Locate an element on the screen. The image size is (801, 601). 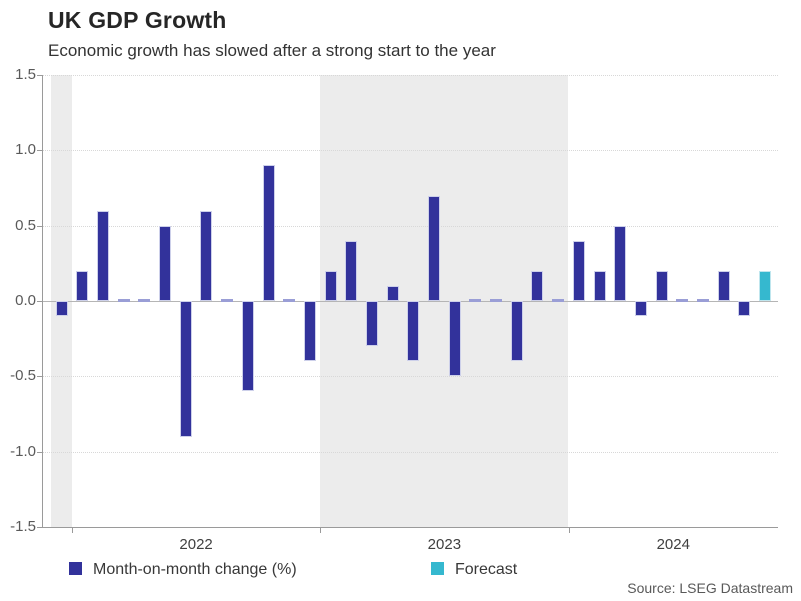
legend-label-mom-change: Month-on-month change (%) is located at coordinates (195, 569).